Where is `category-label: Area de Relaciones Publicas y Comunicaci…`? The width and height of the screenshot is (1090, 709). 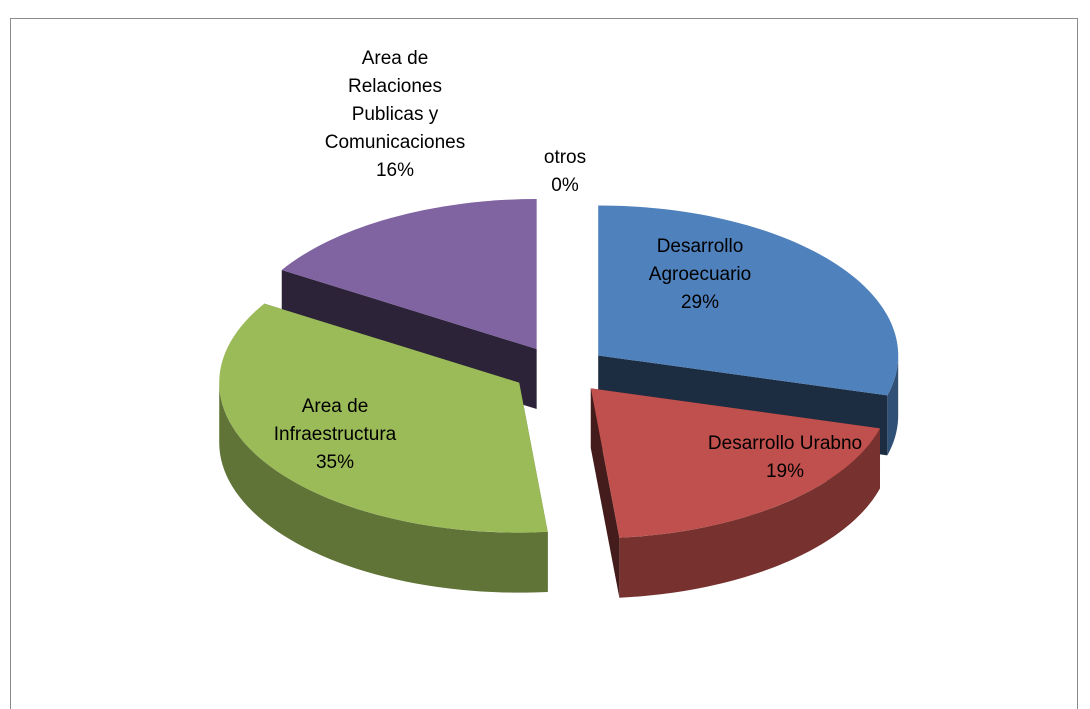 category-label: Area de Relaciones Publicas y Comunicaci… is located at coordinates (395, 100).